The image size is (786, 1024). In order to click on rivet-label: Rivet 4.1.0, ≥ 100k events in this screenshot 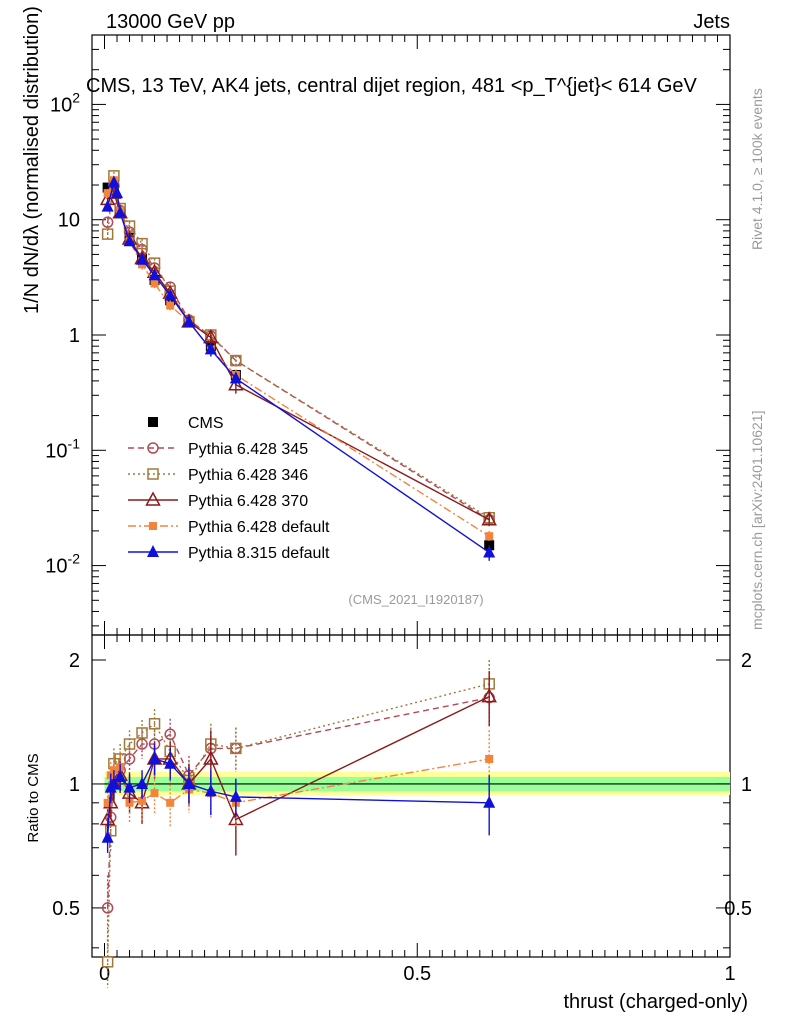, I will do `click(757, 169)`.